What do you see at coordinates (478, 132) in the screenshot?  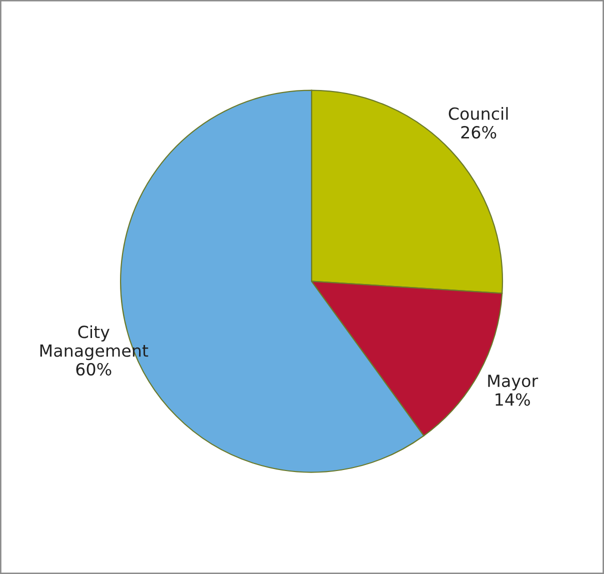 I see `data-label: 26%` at bounding box center [478, 132].